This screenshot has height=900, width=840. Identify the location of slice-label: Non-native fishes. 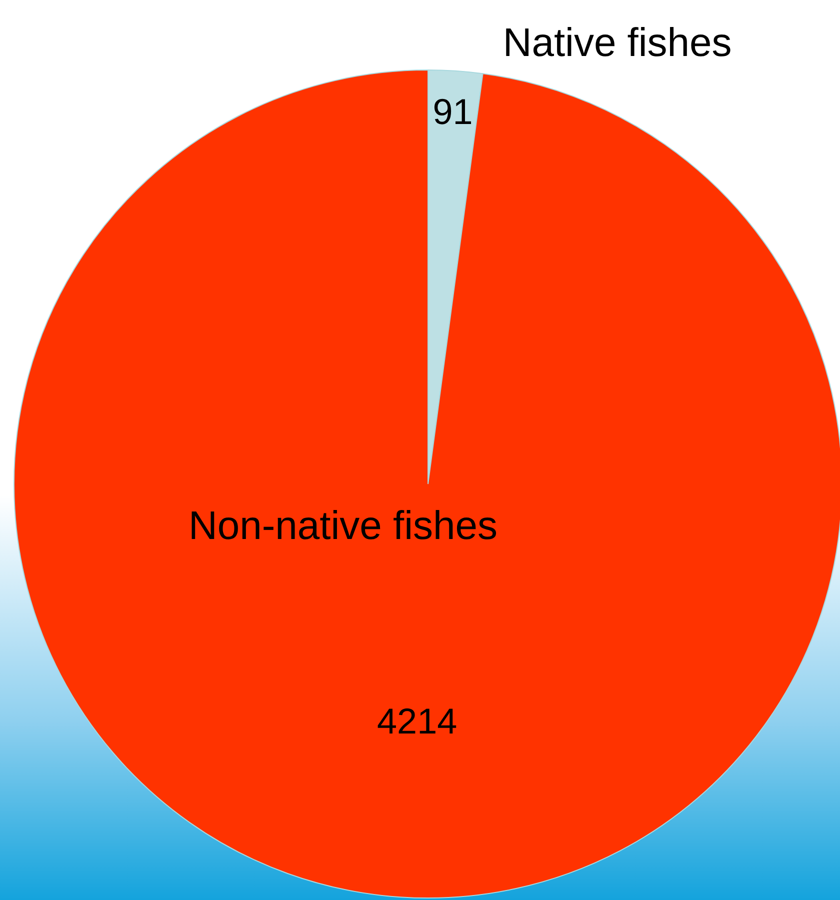
(343, 526).